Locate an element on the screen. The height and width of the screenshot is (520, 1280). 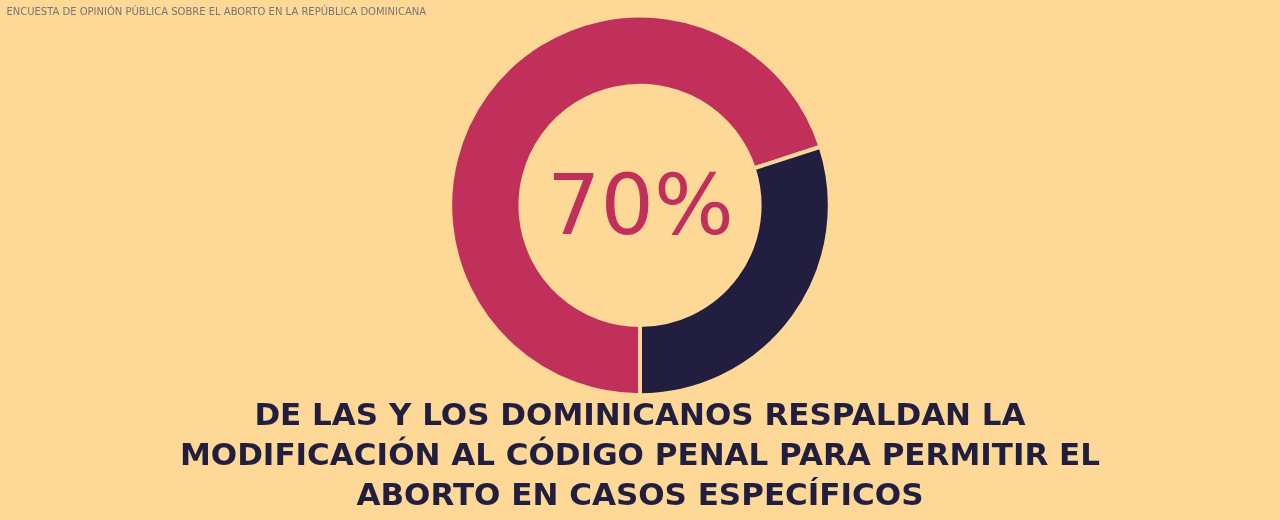
text: 70% is located at coordinates (640, 205).